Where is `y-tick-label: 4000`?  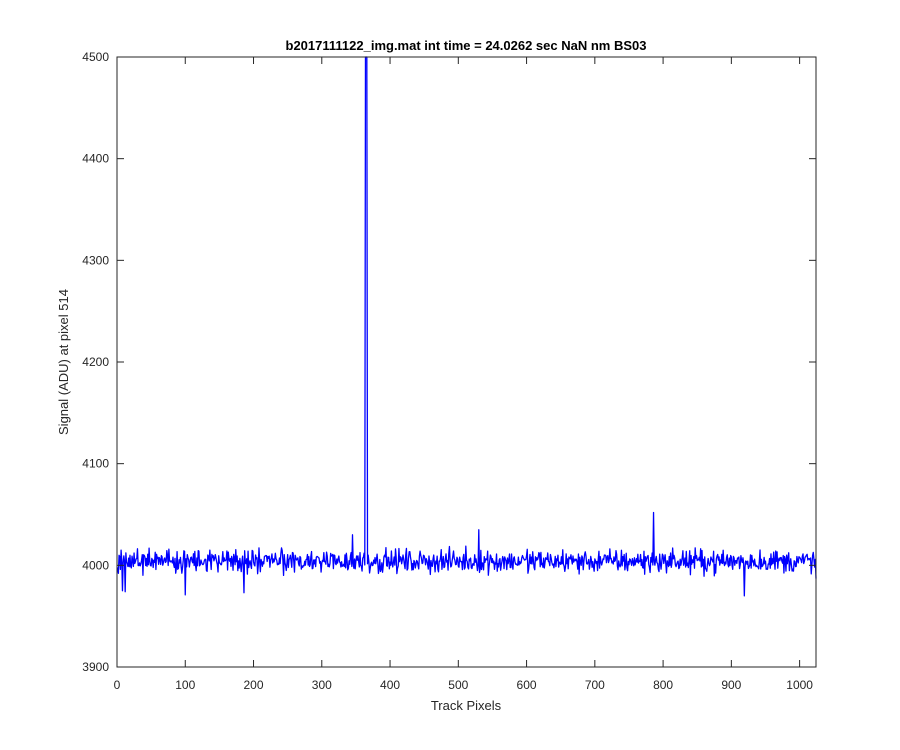 y-tick-label: 4000 is located at coordinates (95, 565).